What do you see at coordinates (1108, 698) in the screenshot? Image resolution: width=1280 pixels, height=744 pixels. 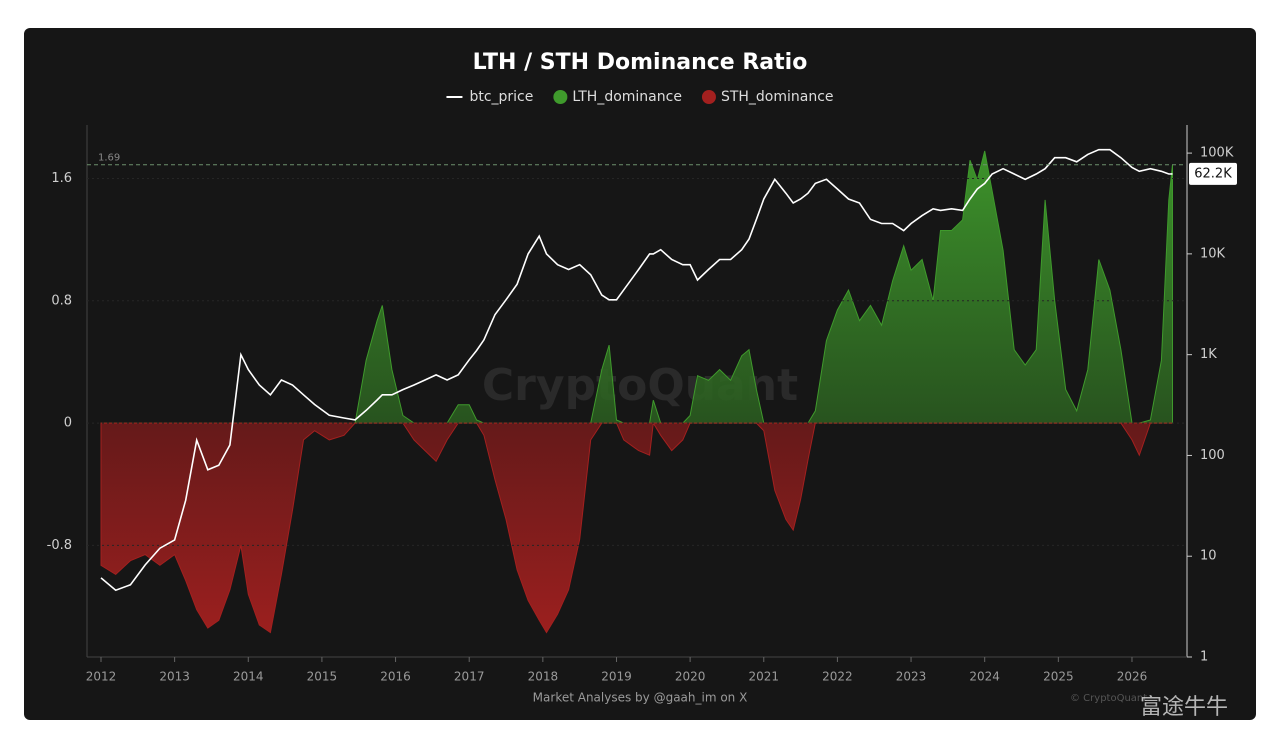 I see `copyright: © CryptoQuant` at bounding box center [1108, 698].